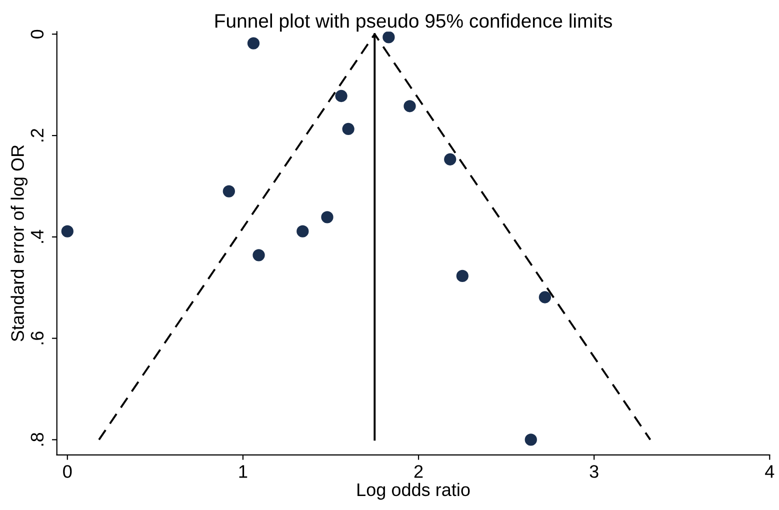 This screenshot has height=510, width=779. I want to click on chart-title: Funnel plot with pseudo 95% confidence limits, so click(413, 22).